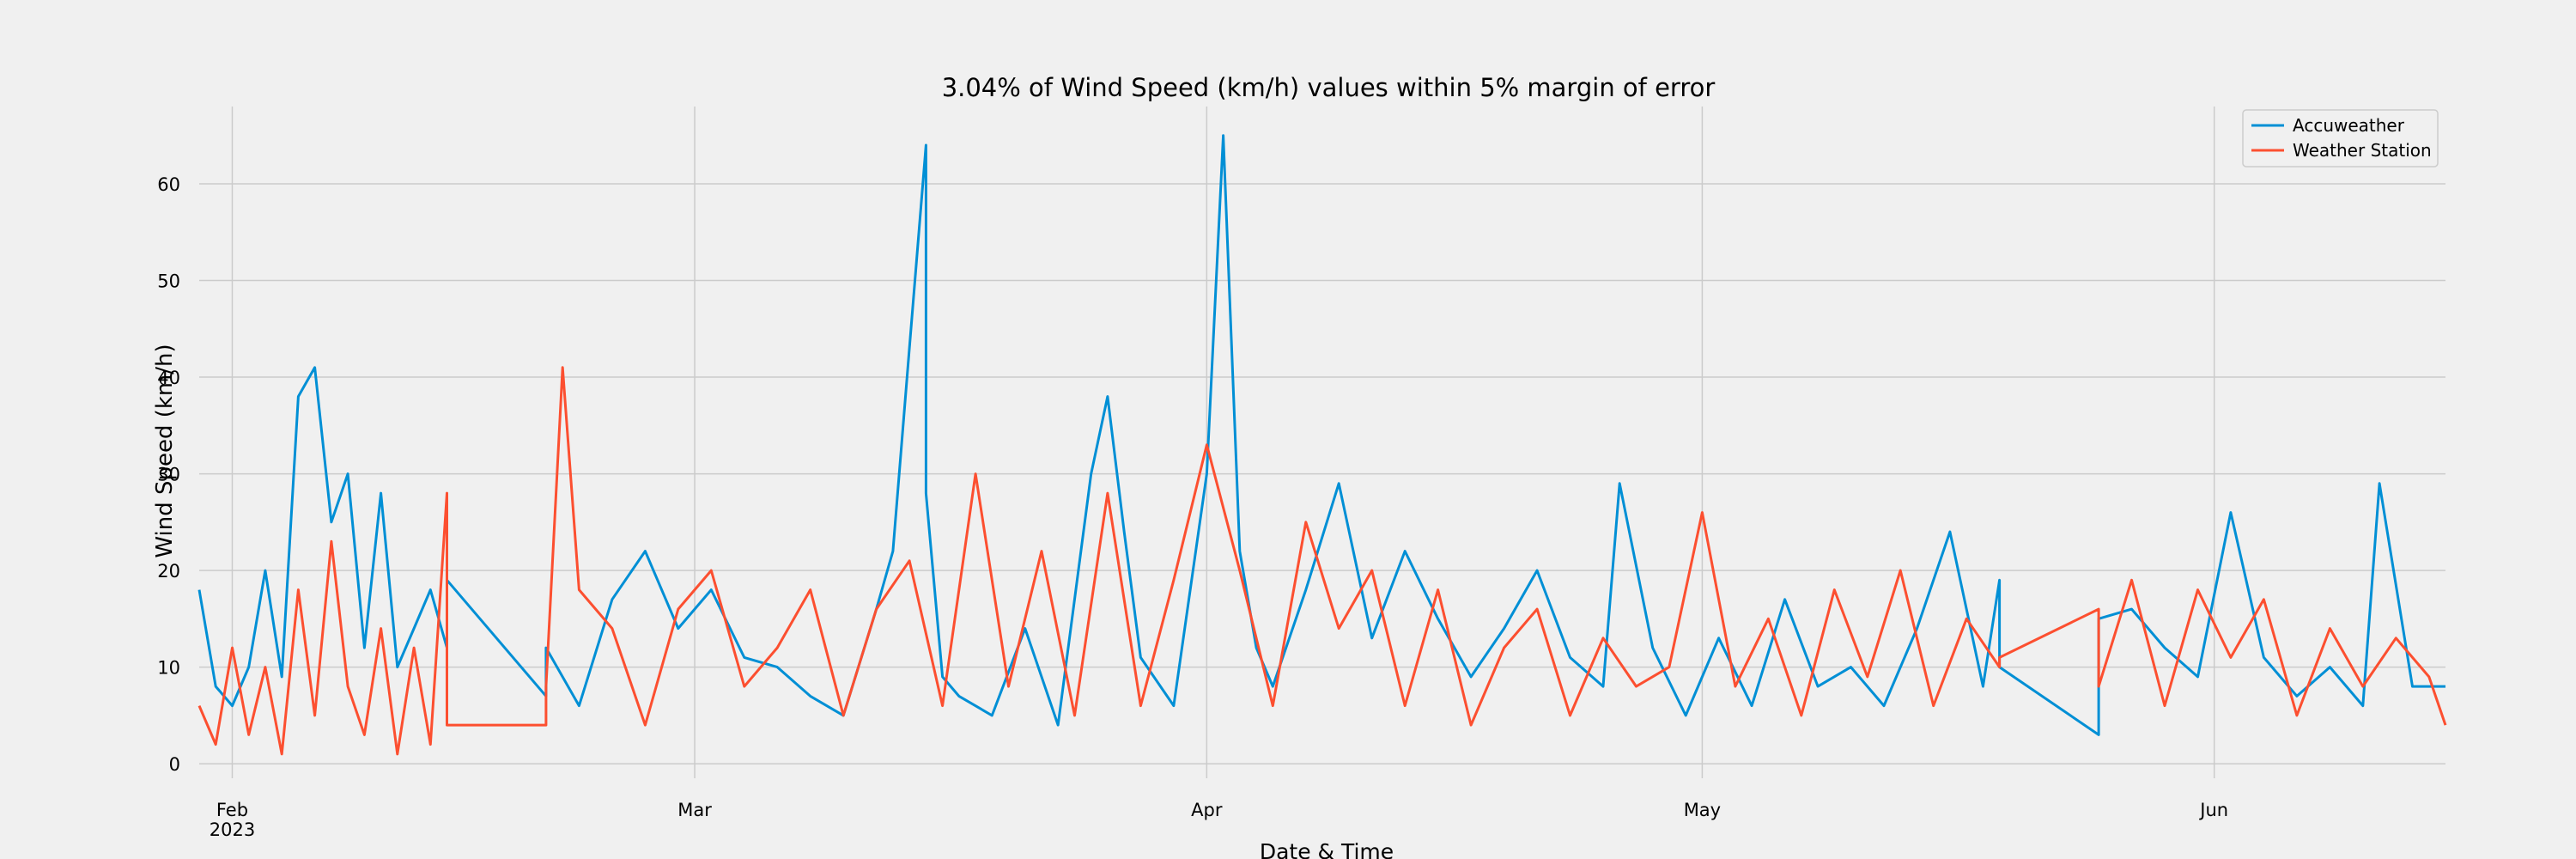 The image size is (2576, 859). What do you see at coordinates (2213, 810) in the screenshot?
I see `x-tick-label: Jun` at bounding box center [2213, 810].